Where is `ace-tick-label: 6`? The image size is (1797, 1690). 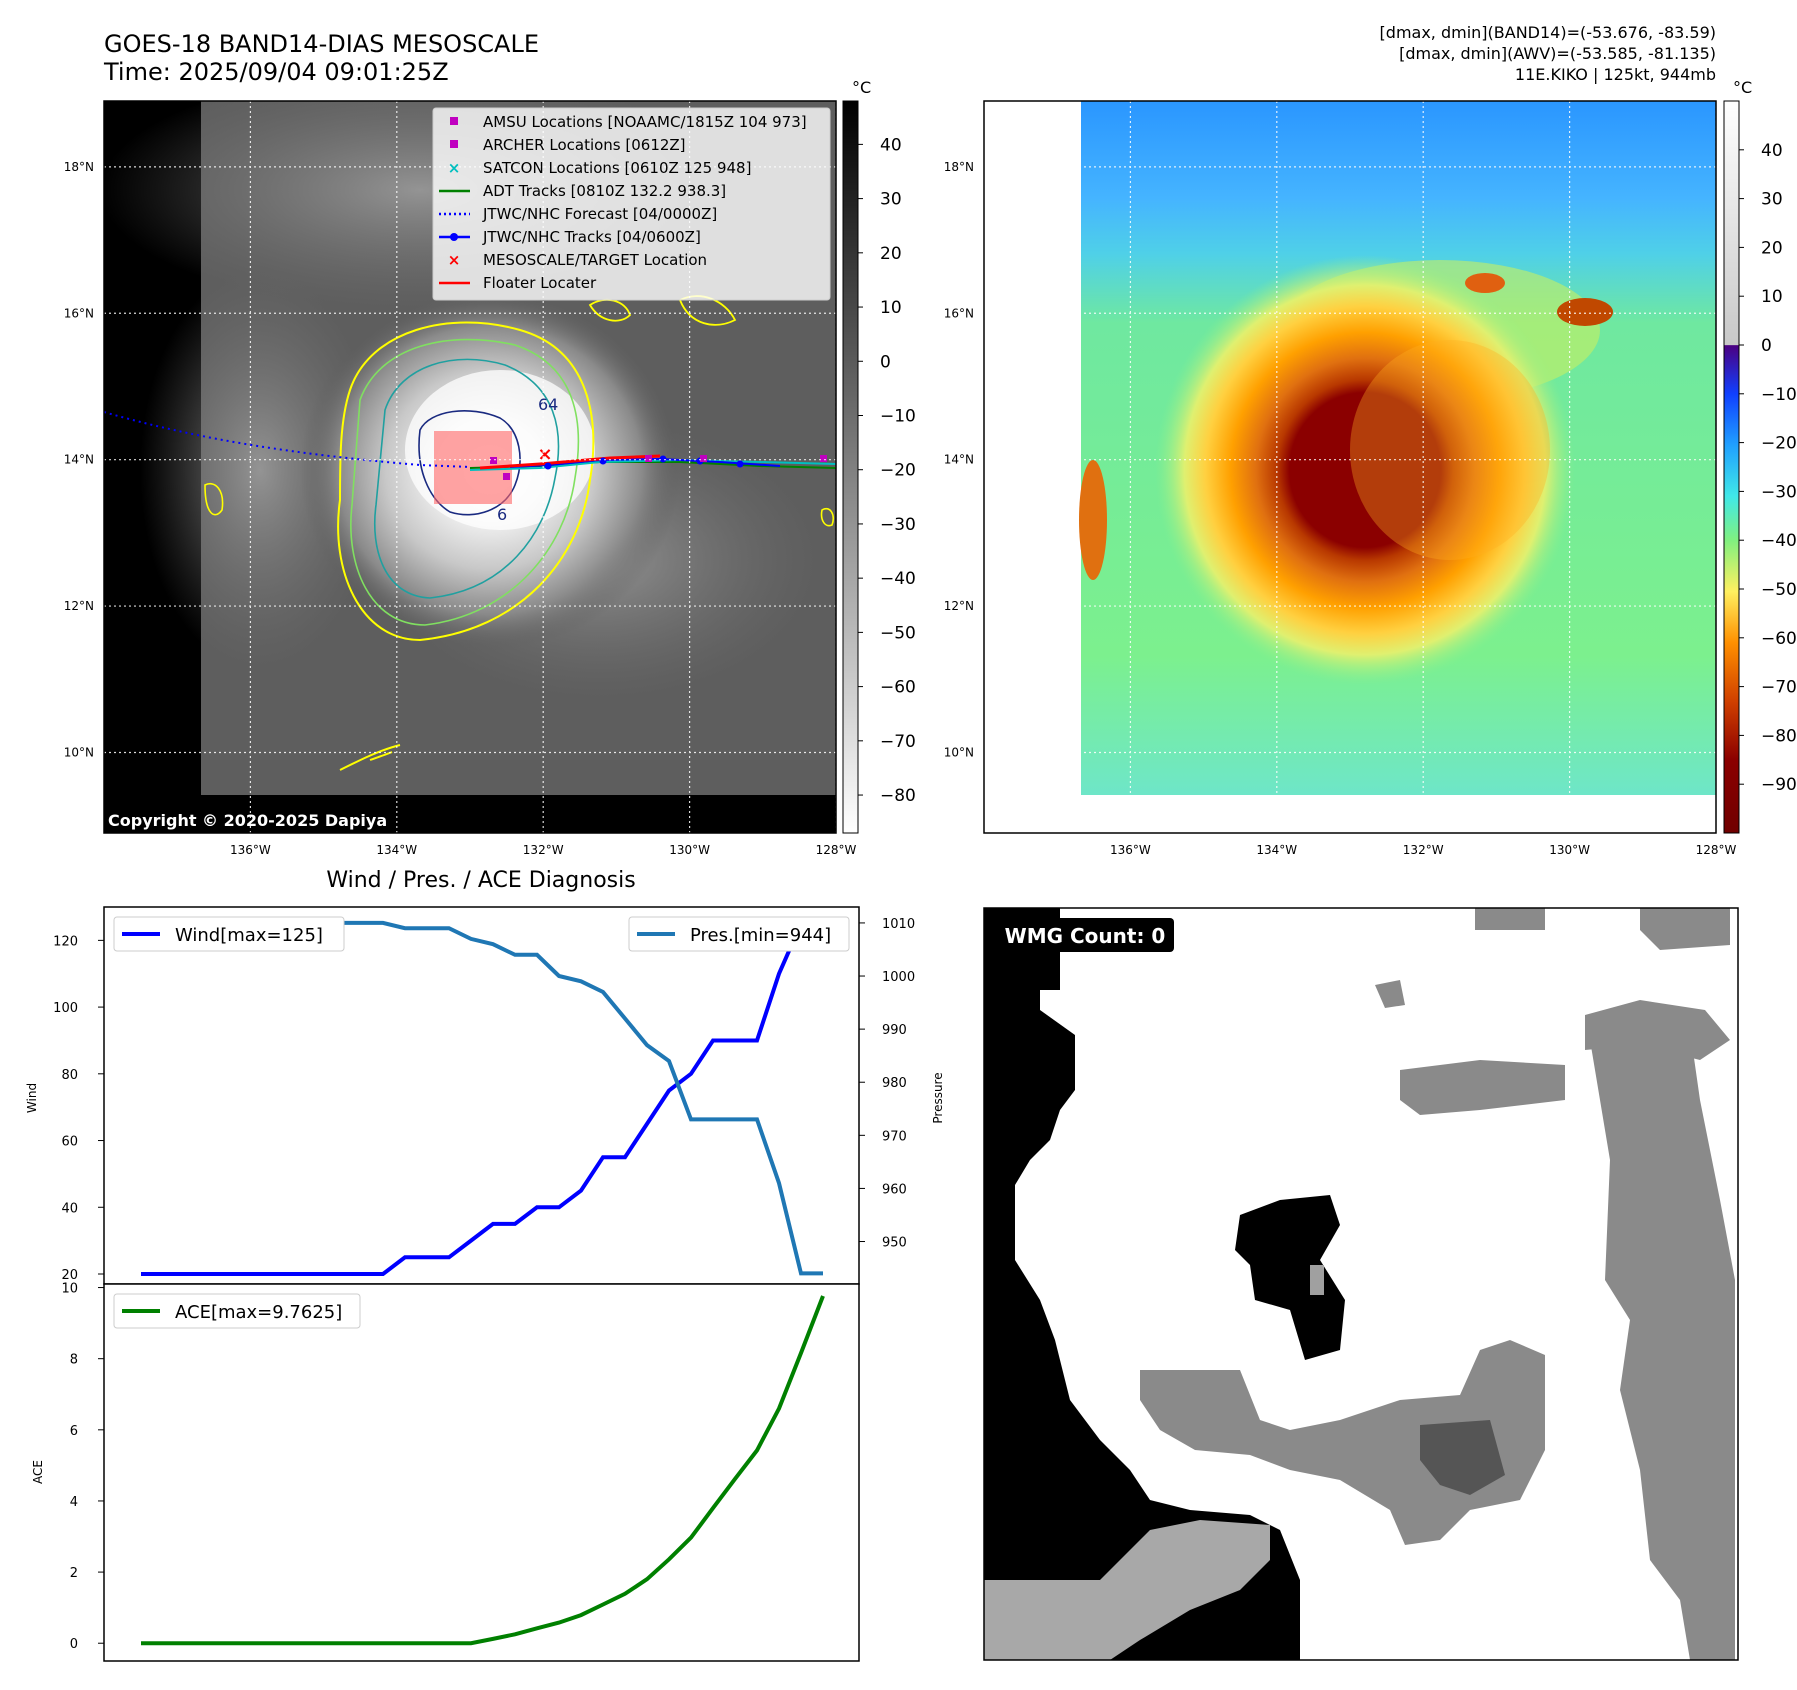
ace-tick-label: 6 is located at coordinates (74, 1431).